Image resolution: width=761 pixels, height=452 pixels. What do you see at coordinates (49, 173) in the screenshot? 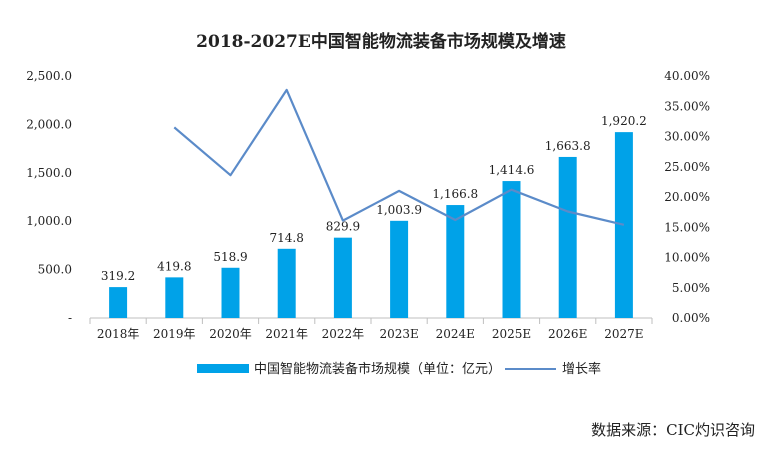
I see `y-left-tick-label: 1,500.0` at bounding box center [49, 173].